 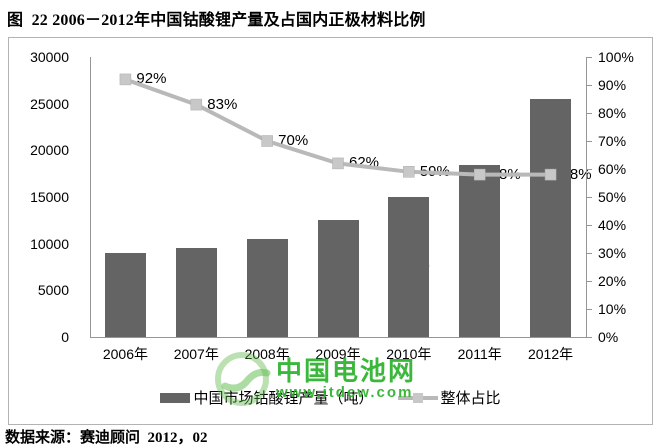 What do you see at coordinates (175, 397) in the screenshot?
I see `bar-swatch-icon` at bounding box center [175, 397].